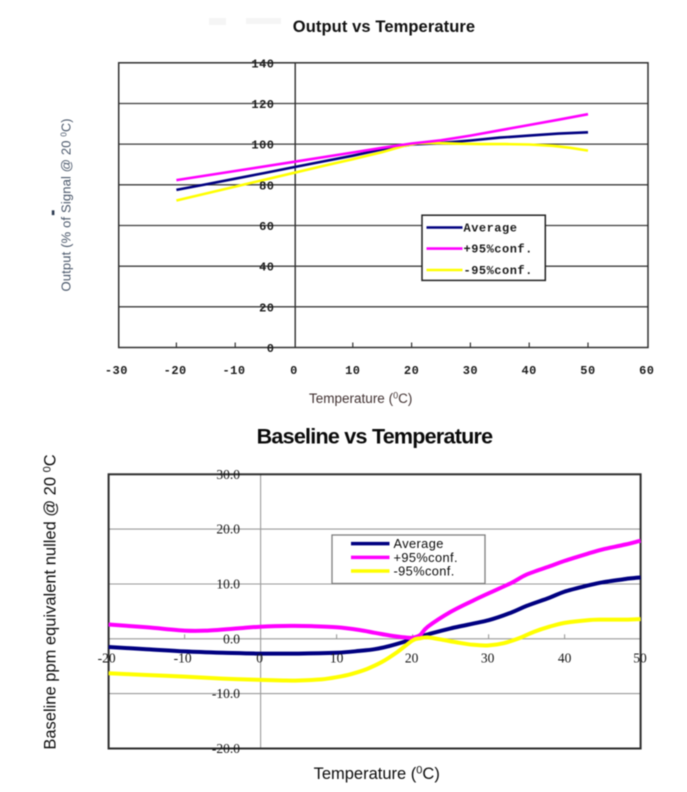 Image resolution: width=687 pixels, height=792 pixels. Describe the element at coordinates (66, 204) in the screenshot. I see `svg-text: Output (% of Signal @ 20 0C)` at that location.